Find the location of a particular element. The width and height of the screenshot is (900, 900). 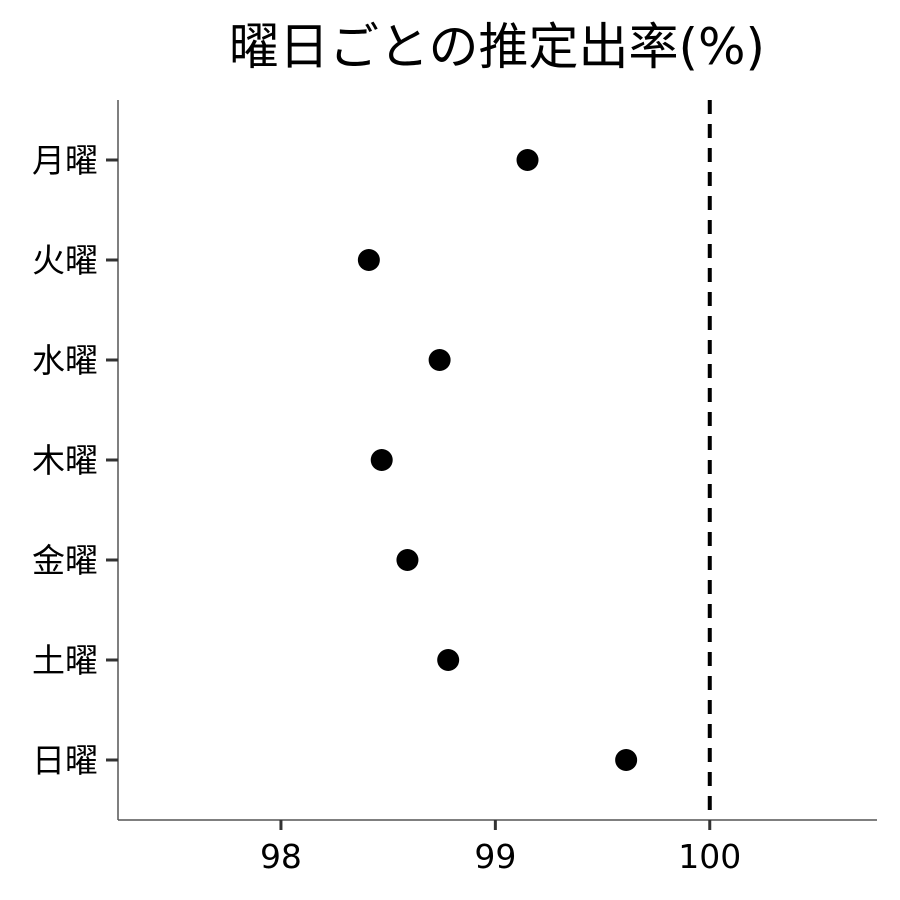

y-tick-label: 火曜 is located at coordinates (65, 260).